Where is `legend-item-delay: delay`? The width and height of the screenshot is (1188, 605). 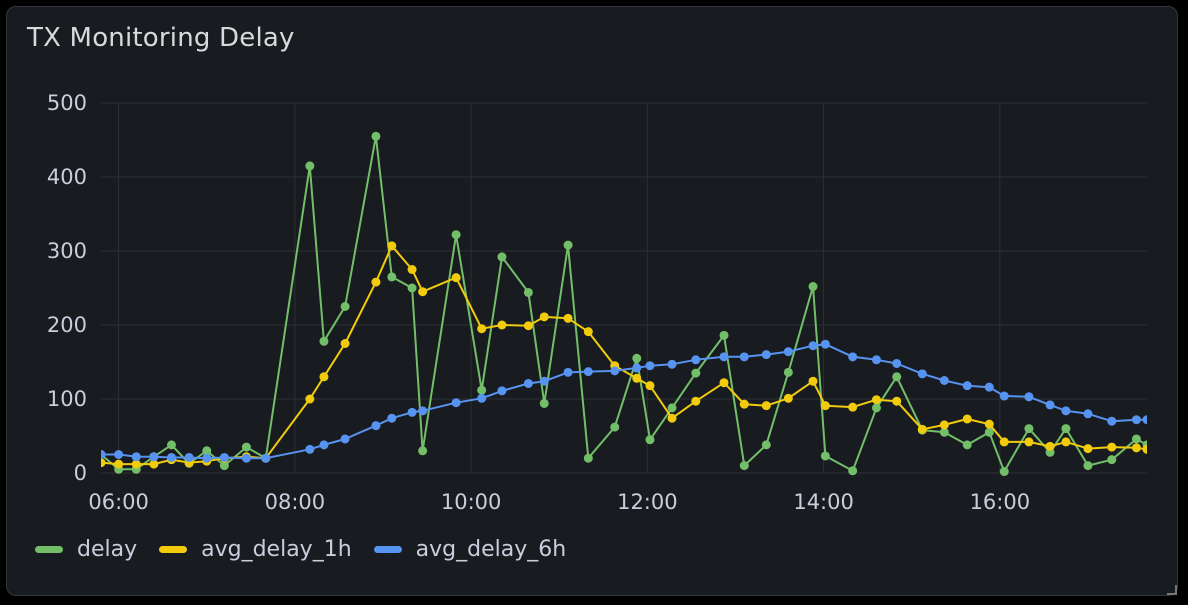
legend-item-delay: delay is located at coordinates (86, 549).